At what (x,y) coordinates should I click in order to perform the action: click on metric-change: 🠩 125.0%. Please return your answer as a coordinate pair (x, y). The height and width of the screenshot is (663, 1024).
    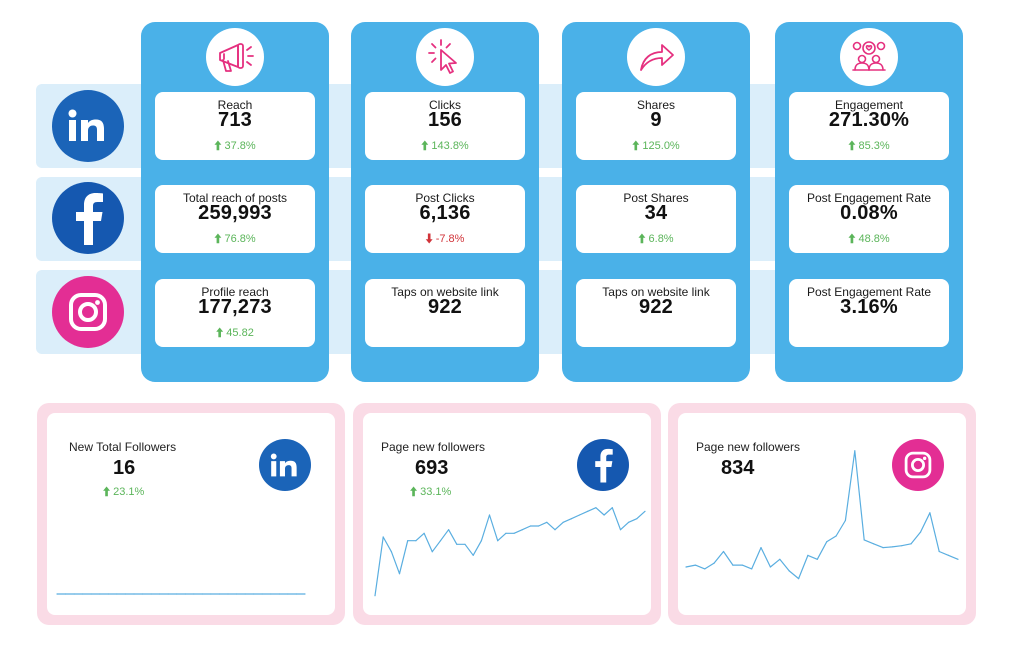
    Looking at the image, I should click on (656, 145).